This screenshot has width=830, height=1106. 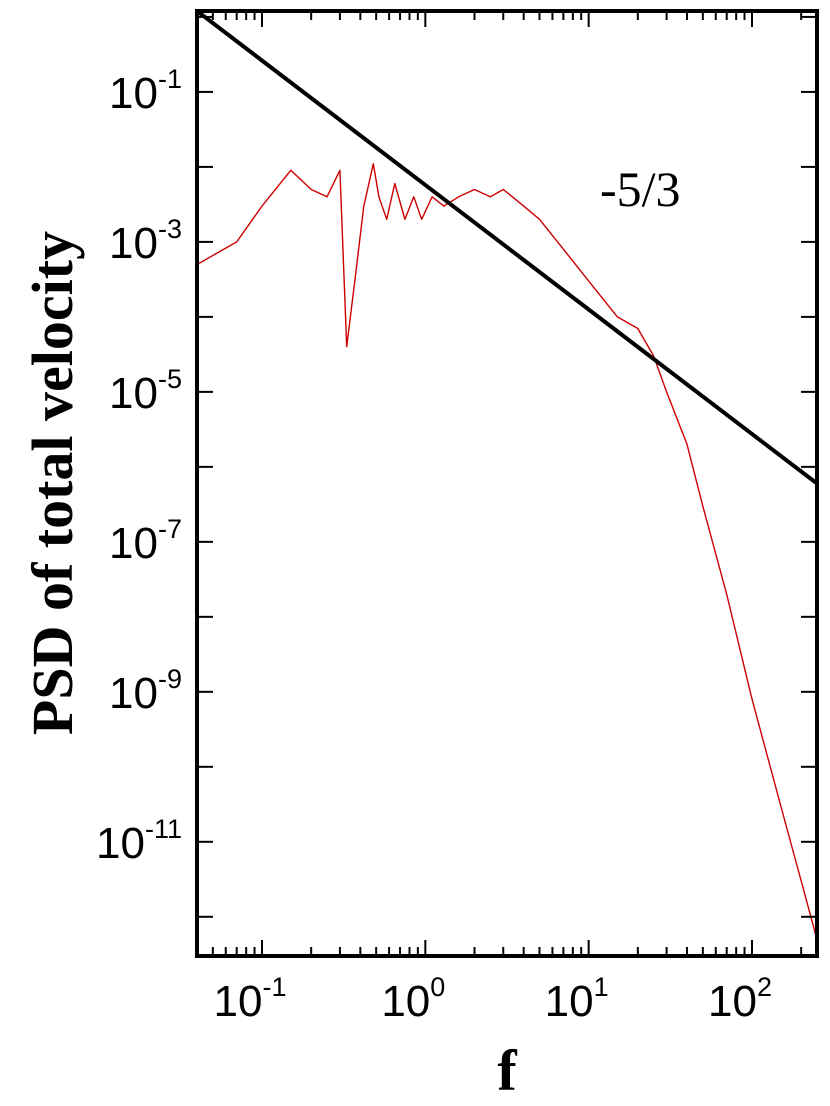 I want to click on y-tick-label: 10⁻⁹, so click(x=145, y=691).